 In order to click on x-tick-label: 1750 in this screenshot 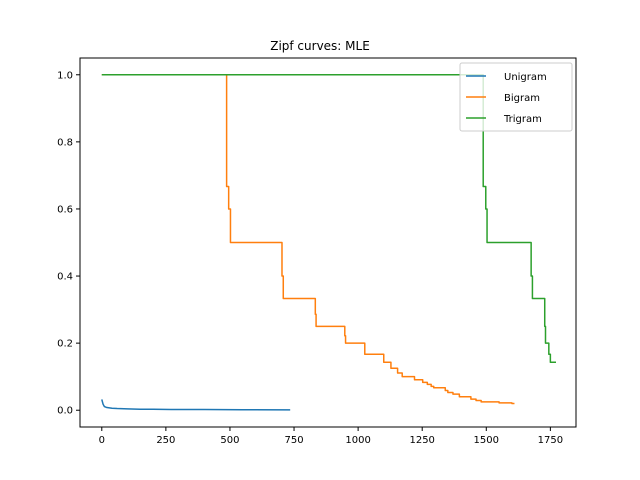, I will do `click(550, 440)`.